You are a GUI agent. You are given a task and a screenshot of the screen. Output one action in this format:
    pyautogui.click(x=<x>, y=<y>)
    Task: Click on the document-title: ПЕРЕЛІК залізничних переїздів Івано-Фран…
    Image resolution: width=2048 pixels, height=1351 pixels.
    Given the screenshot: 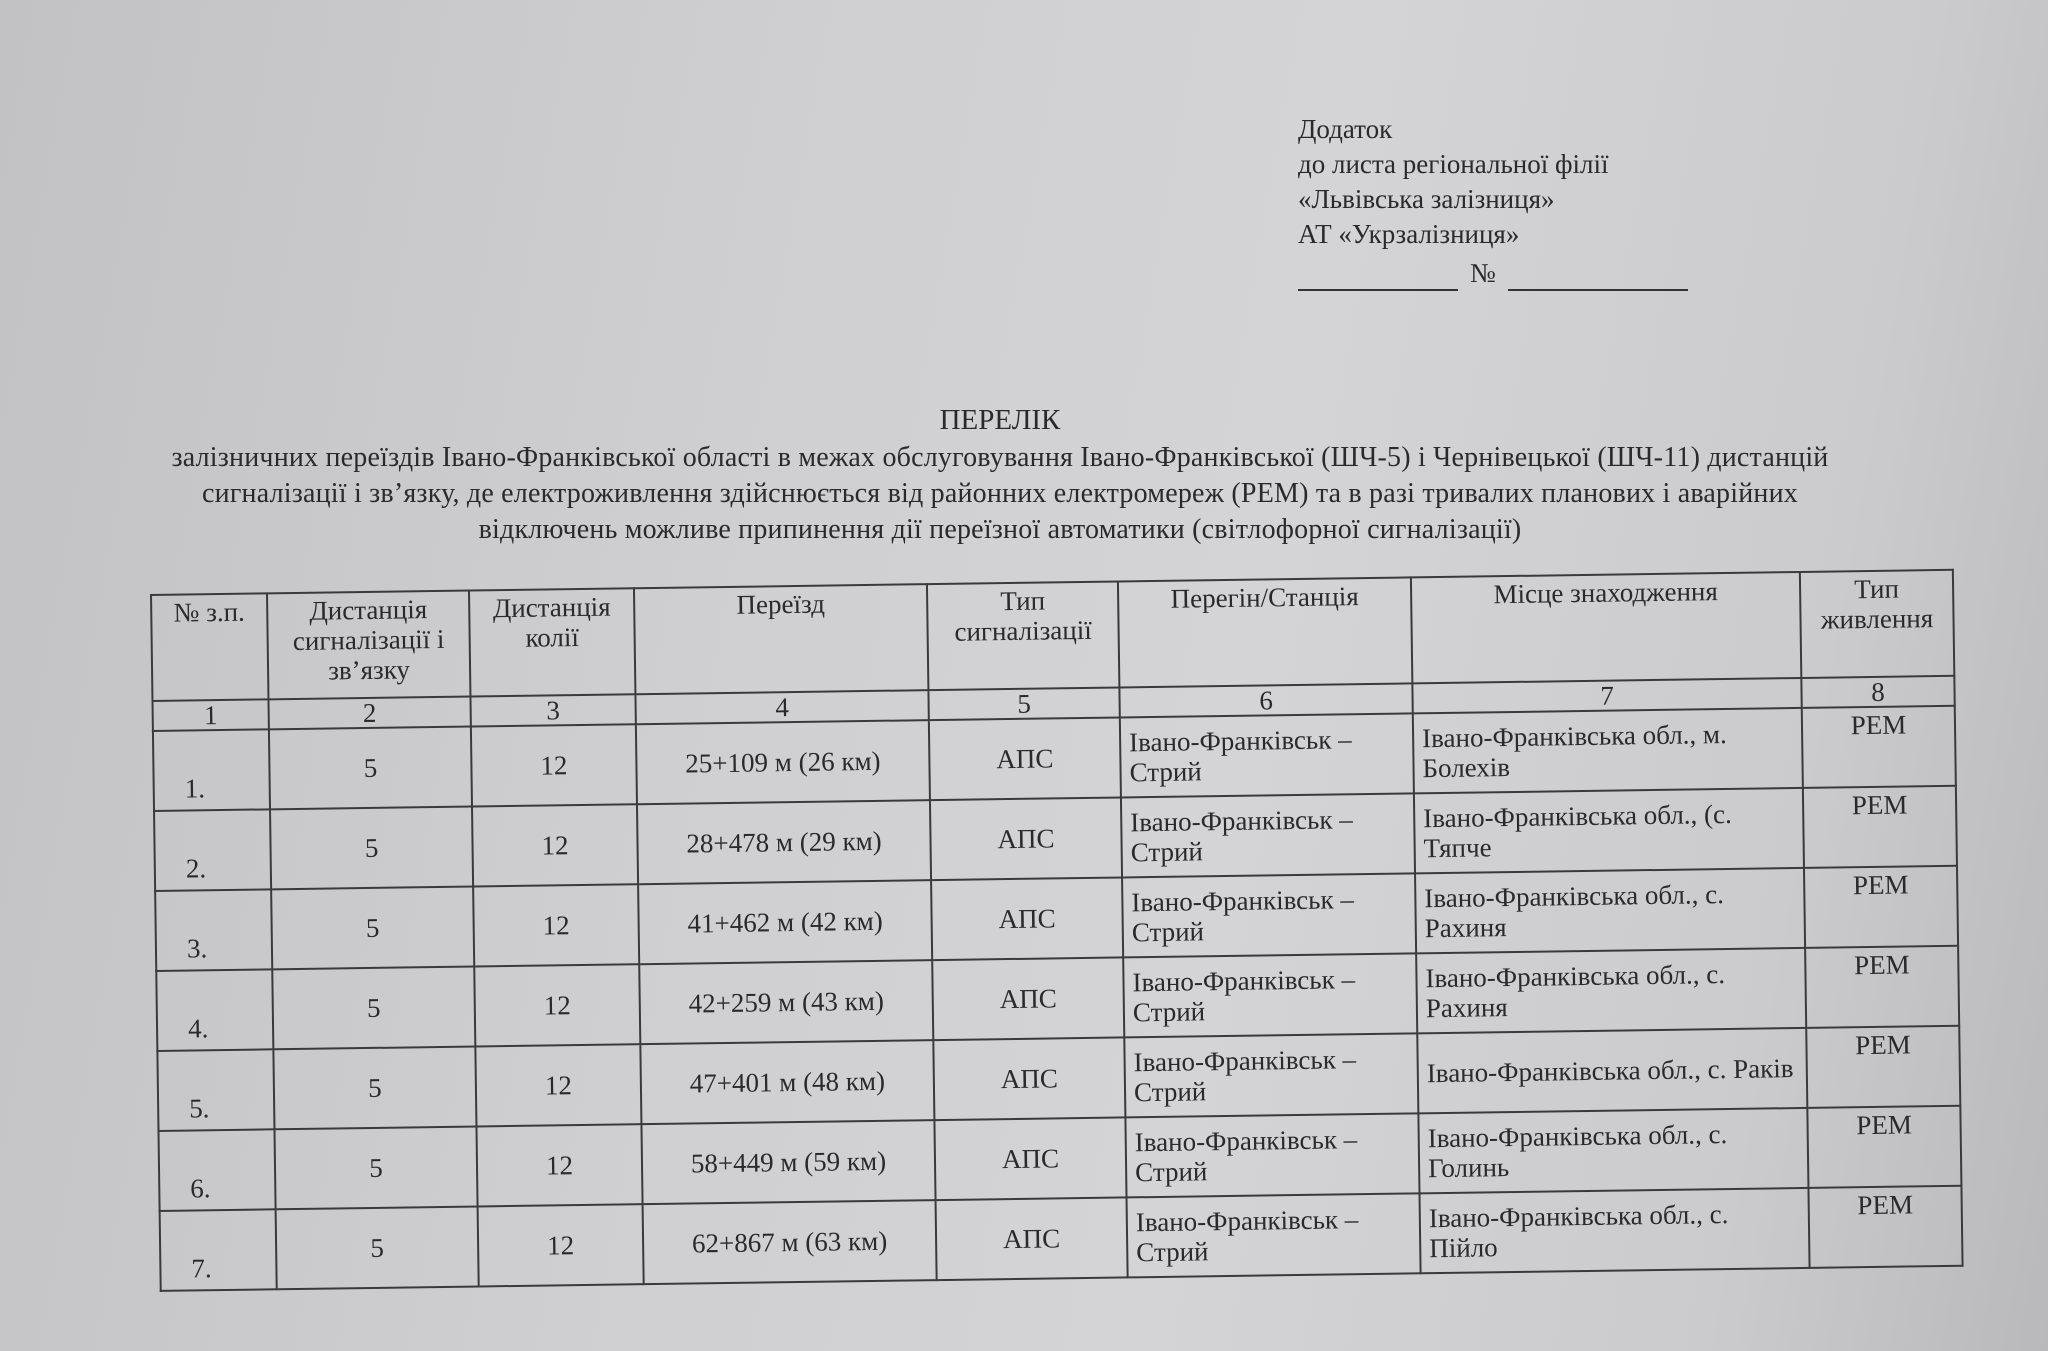 What is the action you would take?
    pyautogui.click(x=1000, y=475)
    